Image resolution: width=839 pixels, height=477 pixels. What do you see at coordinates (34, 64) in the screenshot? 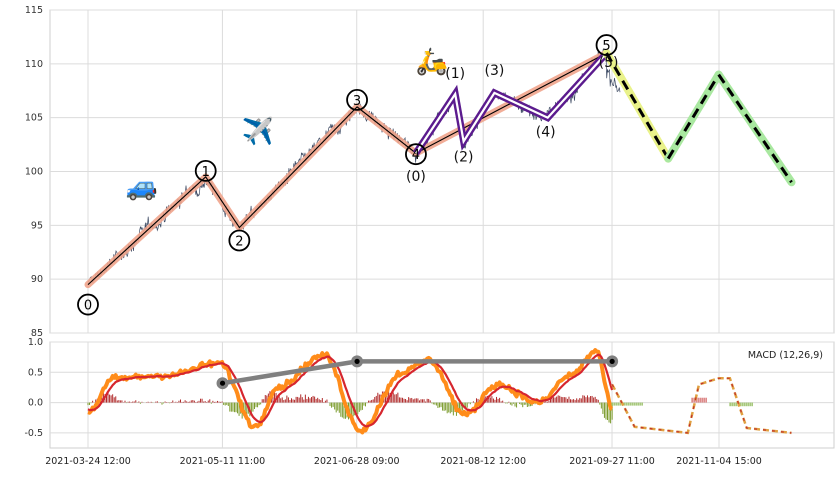
I see `price-y-tick-label: 110` at bounding box center [34, 64].